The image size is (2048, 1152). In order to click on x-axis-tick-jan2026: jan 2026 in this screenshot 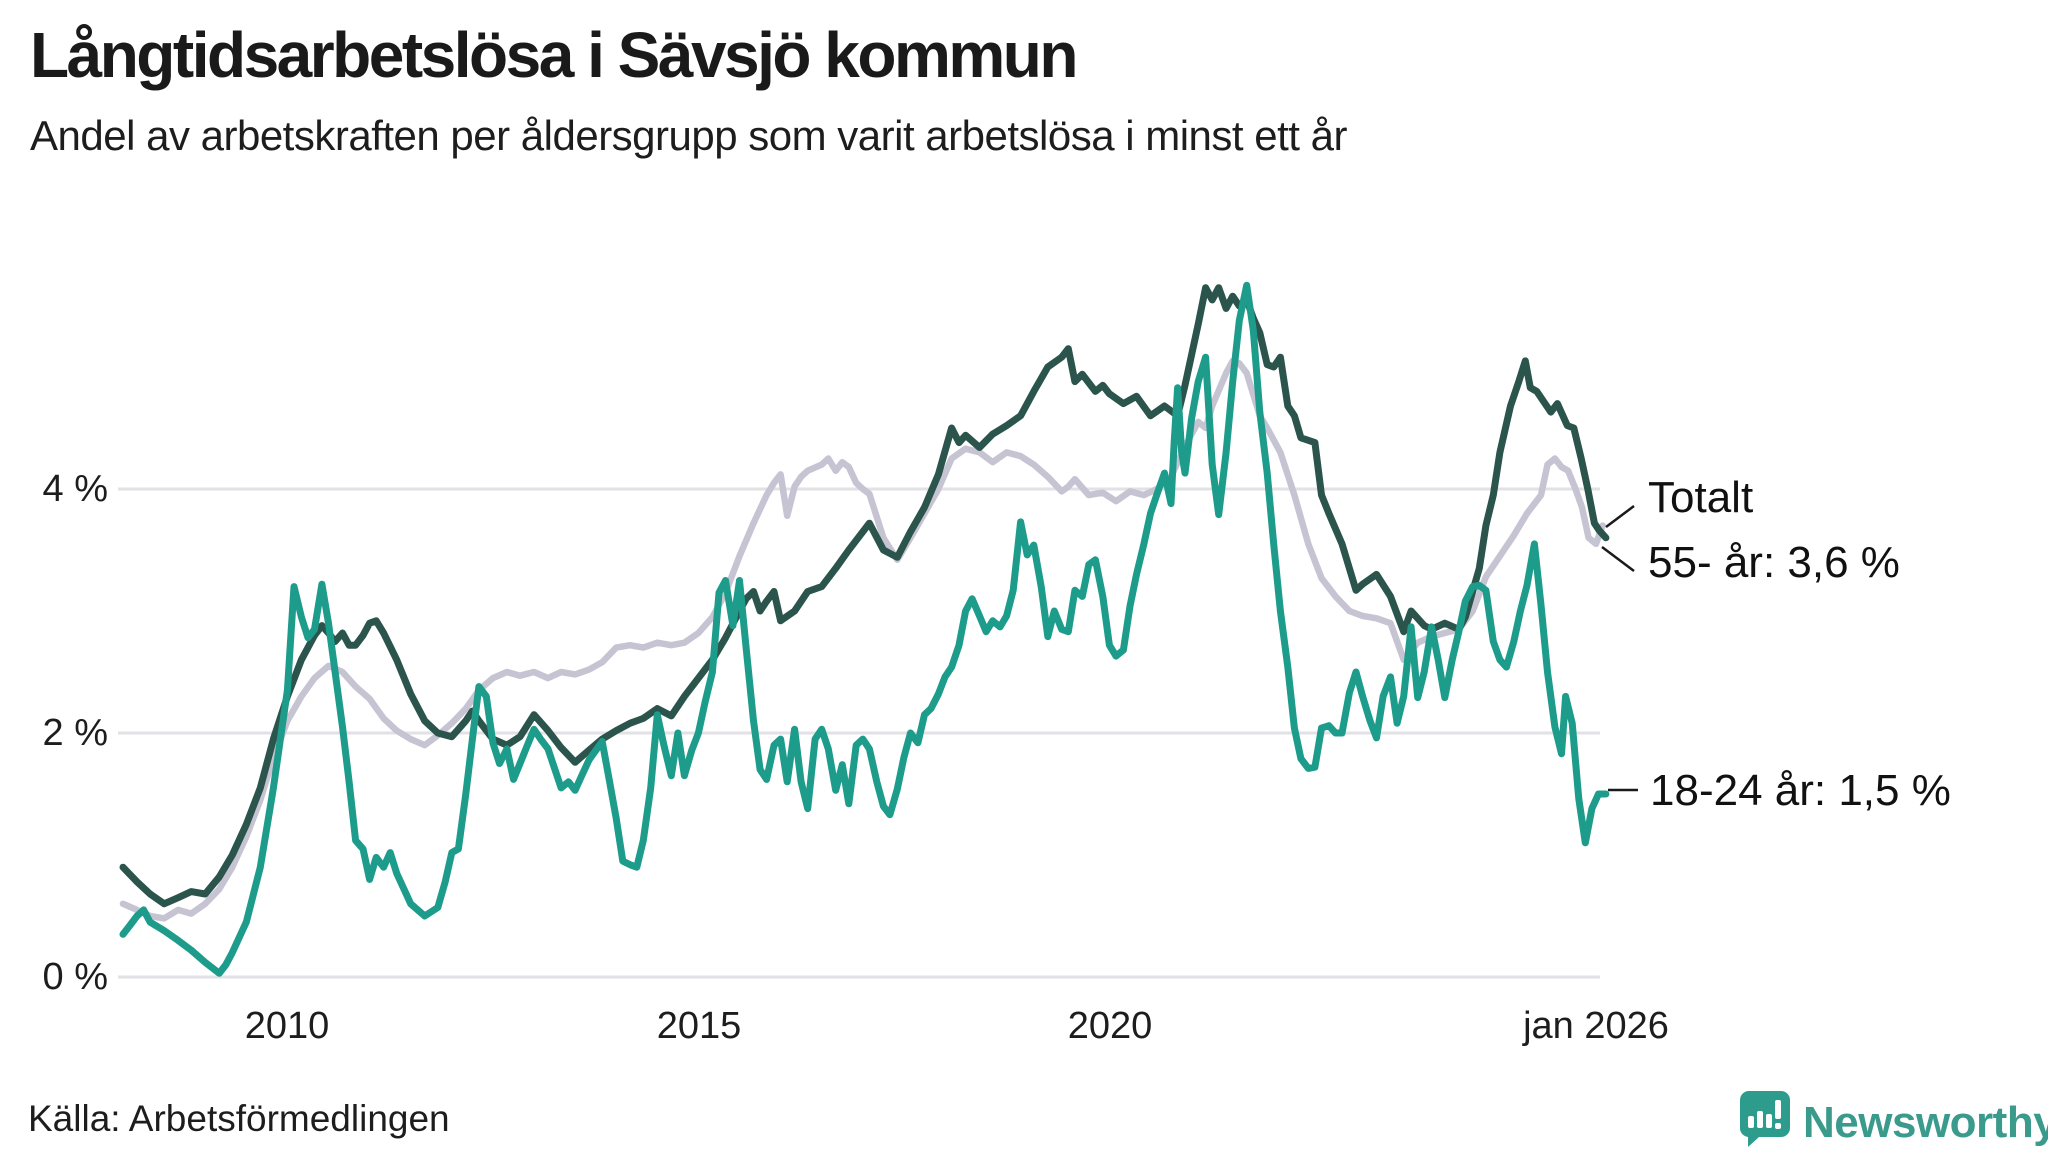, I will do `click(1596, 1026)`.